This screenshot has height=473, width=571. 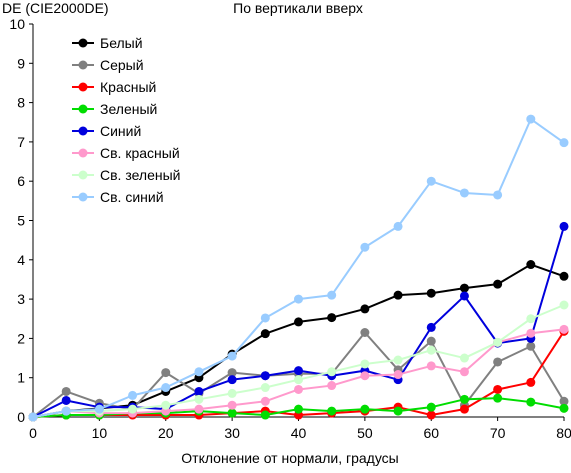 I want to click on x-tick-label: 70, so click(x=498, y=433).